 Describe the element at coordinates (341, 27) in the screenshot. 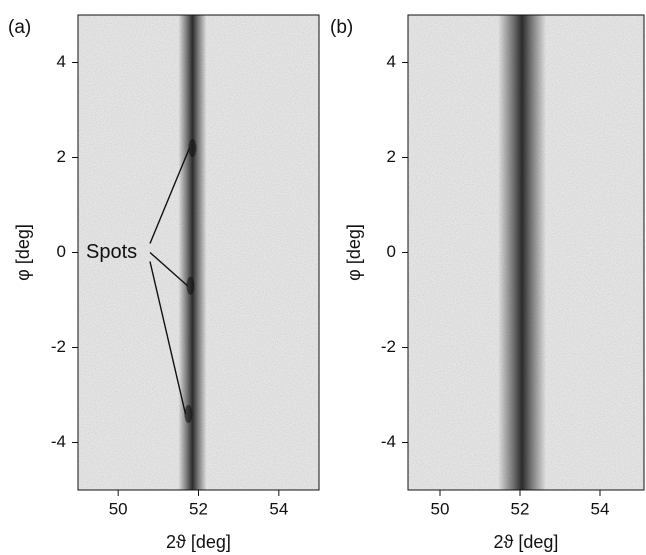

I see `panel-label: (b)` at that location.